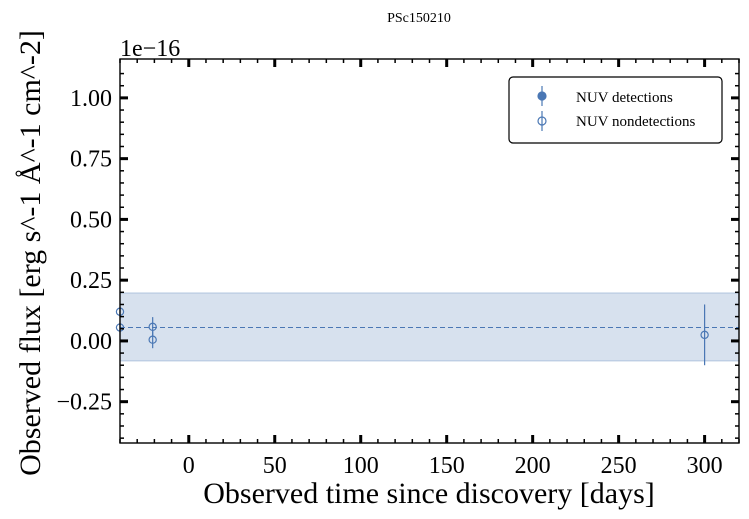 The height and width of the screenshot is (519, 749). I want to click on legend-label-detections: NUV detections, so click(624, 98).